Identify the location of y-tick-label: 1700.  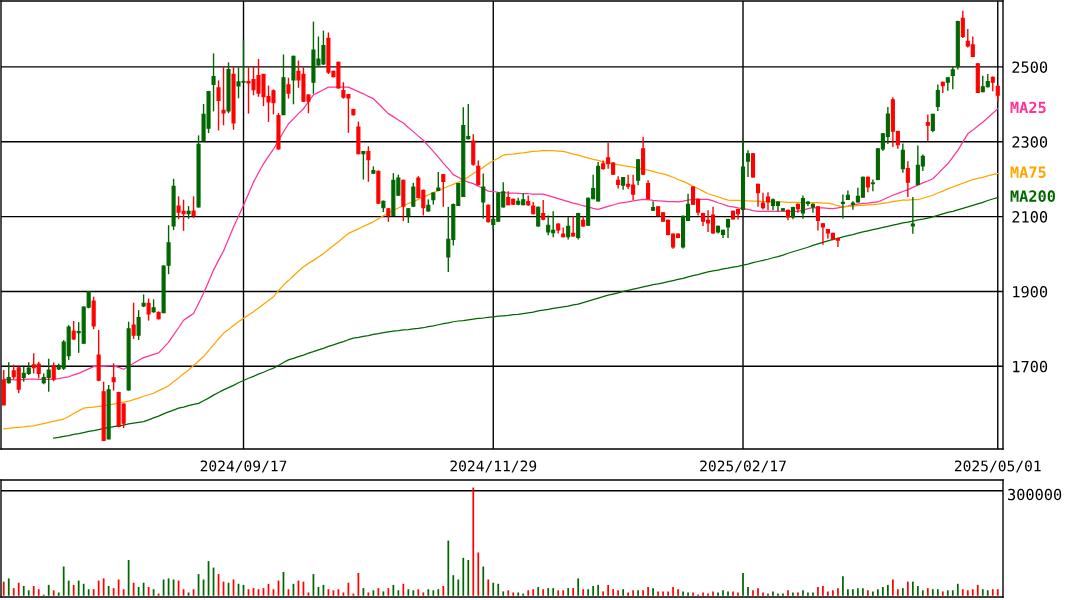
(1030, 366).